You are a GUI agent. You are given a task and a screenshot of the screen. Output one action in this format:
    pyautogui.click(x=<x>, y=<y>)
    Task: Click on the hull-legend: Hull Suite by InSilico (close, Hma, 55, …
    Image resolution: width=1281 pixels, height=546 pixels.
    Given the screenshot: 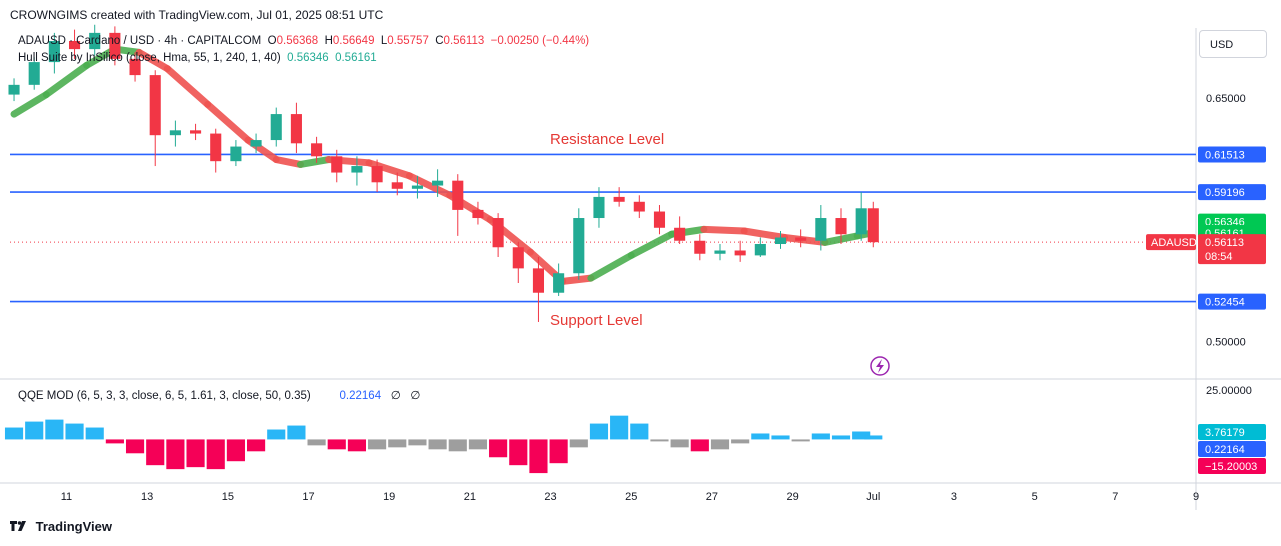 What is the action you would take?
    pyautogui.click(x=197, y=58)
    